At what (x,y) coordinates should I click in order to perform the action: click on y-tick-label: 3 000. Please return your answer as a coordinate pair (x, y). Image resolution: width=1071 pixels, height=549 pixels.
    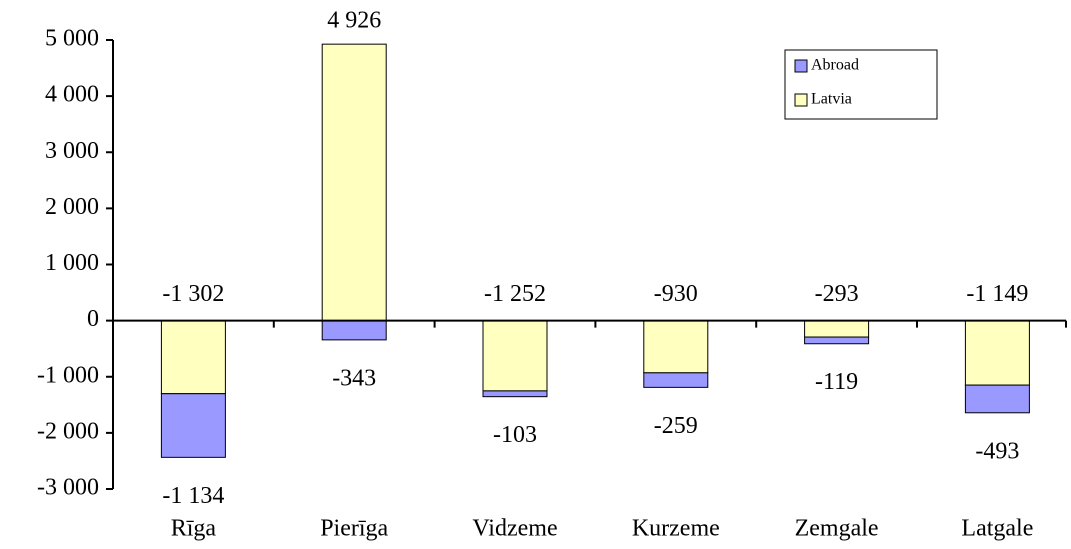
    Looking at the image, I should click on (72, 151).